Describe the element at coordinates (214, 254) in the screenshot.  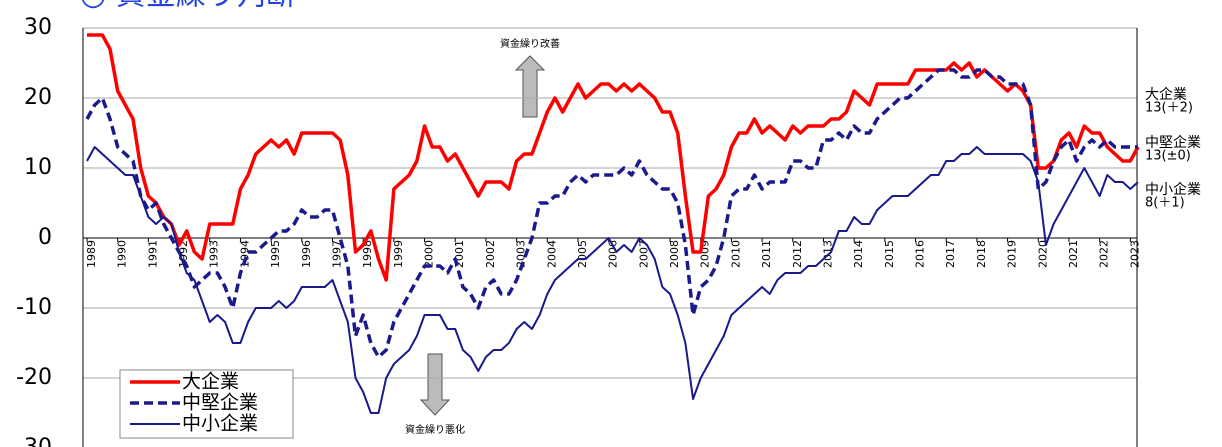
I see `x-tick-label: 1993` at that location.